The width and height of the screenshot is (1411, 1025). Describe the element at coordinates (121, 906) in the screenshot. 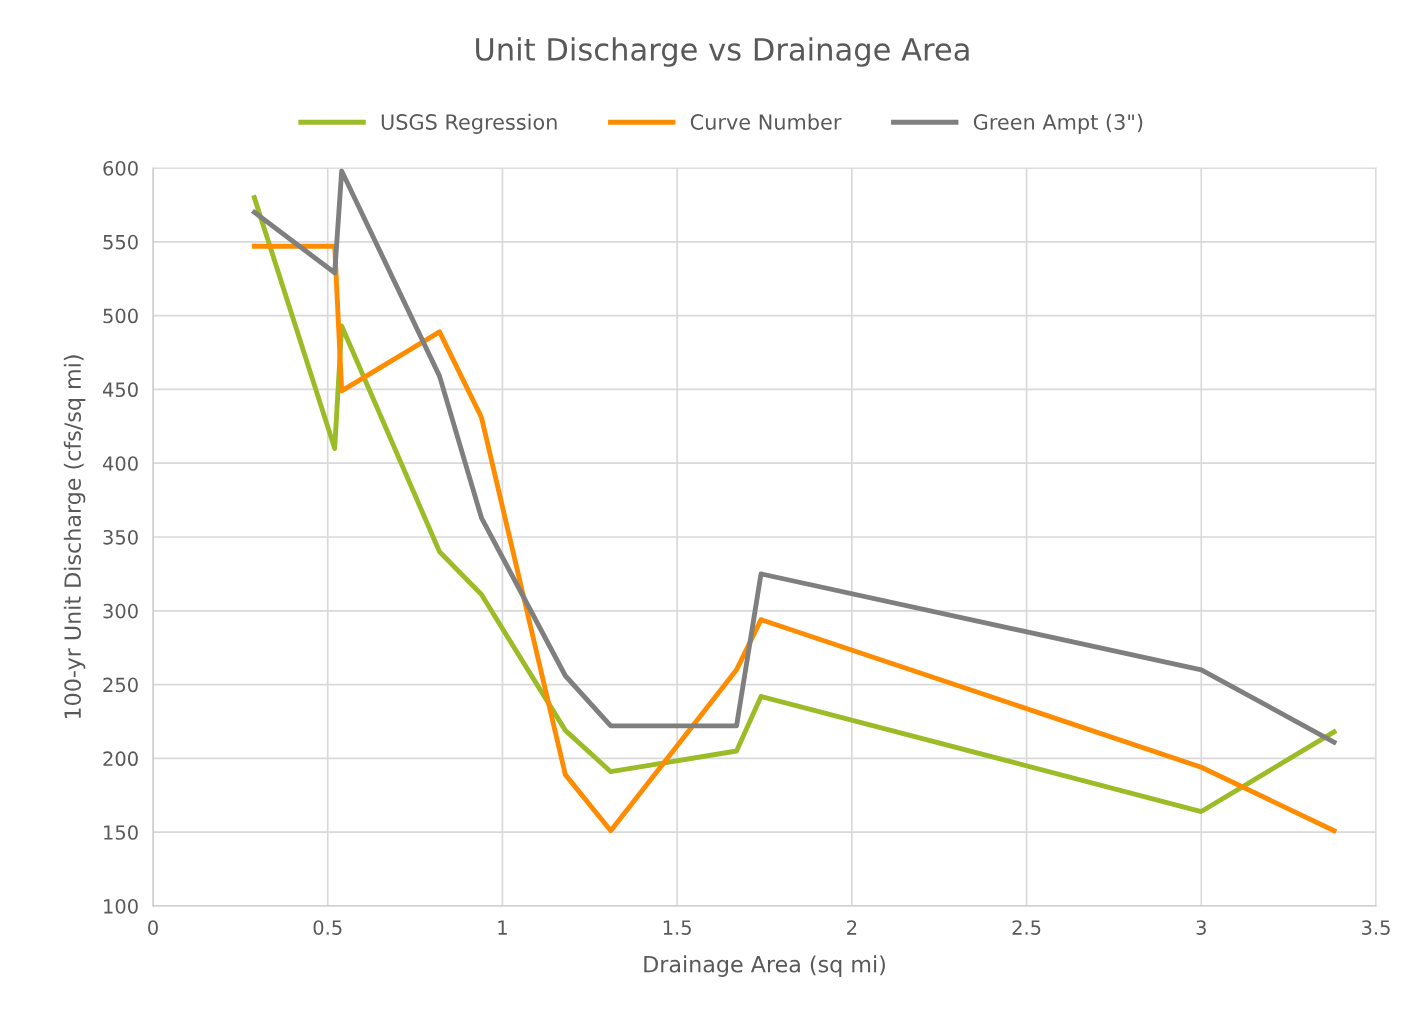

I see `y-tick-label: 100` at that location.